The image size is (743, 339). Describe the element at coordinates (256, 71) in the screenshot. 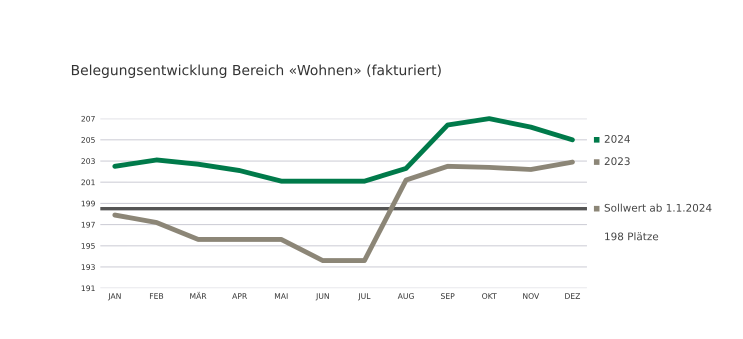

I see `chart-title: Belegungsentwicklung Bereich «Wohnen» (fakturiert)` at that location.